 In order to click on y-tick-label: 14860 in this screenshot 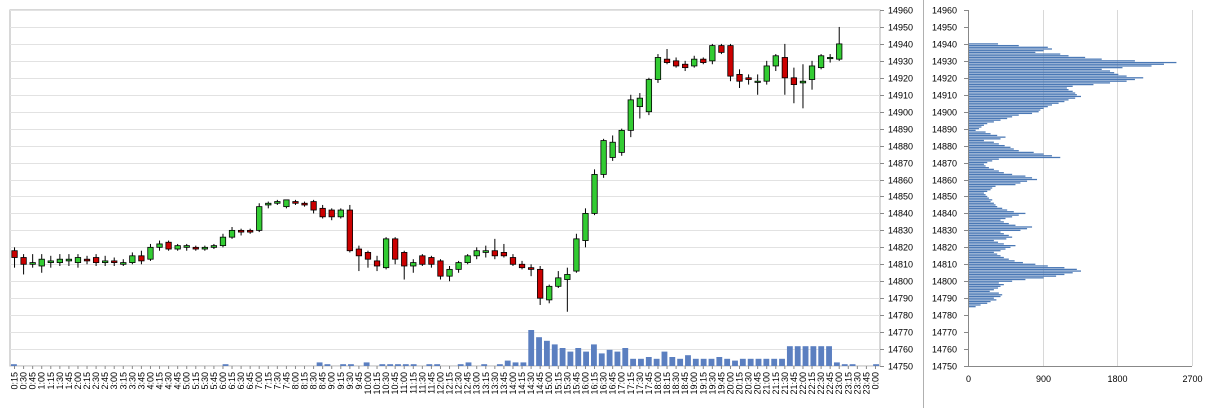, I will do `click(944, 181)`.